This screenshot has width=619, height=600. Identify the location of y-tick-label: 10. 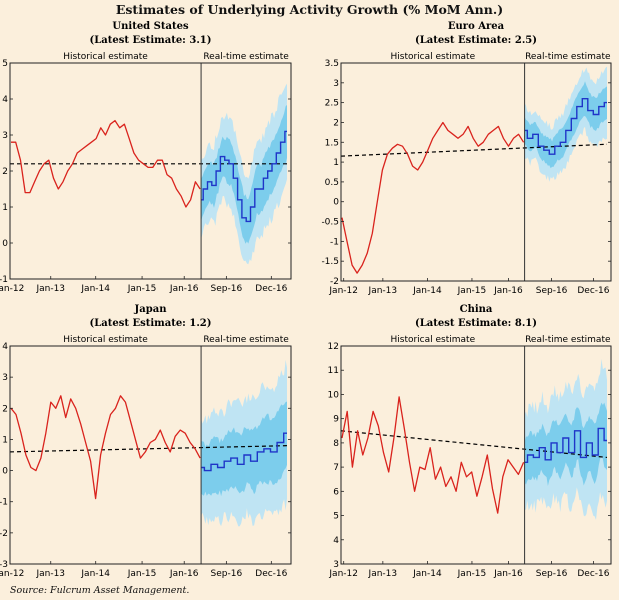
(334, 395).